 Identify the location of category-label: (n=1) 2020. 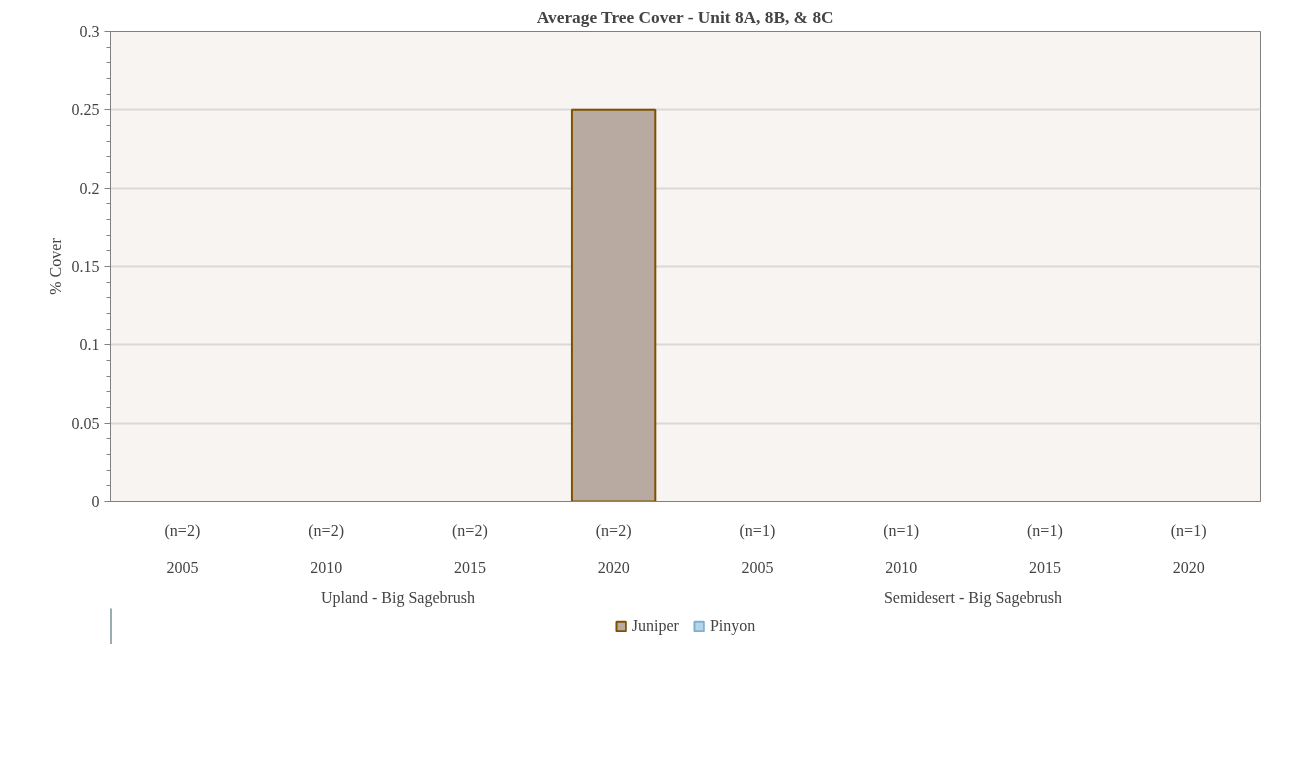
(1188, 548).